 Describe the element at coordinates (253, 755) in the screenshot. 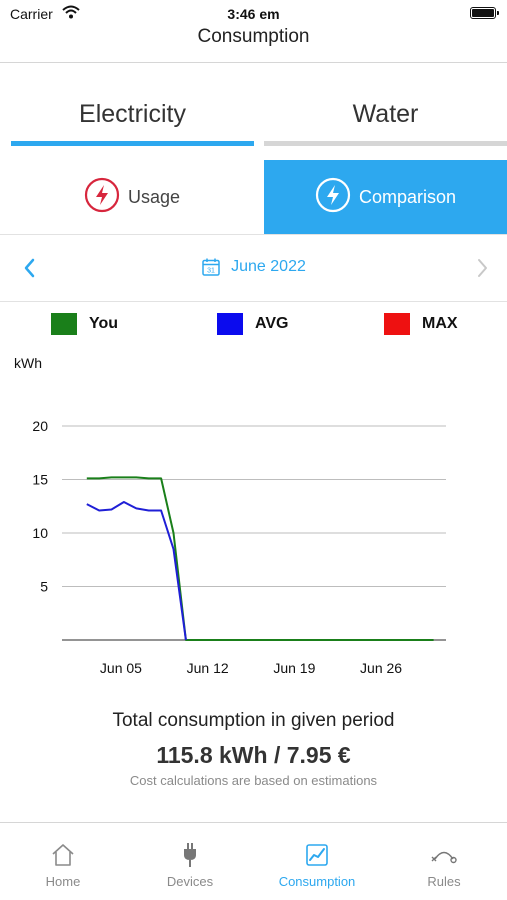

I see `summary-value: 115.8 kWh / 7.95 €` at that location.